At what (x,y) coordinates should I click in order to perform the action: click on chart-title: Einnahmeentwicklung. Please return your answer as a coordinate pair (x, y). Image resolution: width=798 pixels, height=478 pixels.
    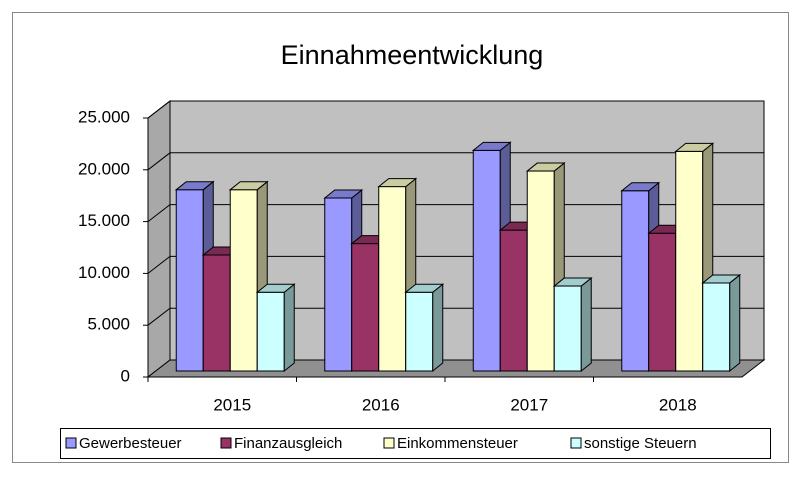
    Looking at the image, I should click on (412, 55).